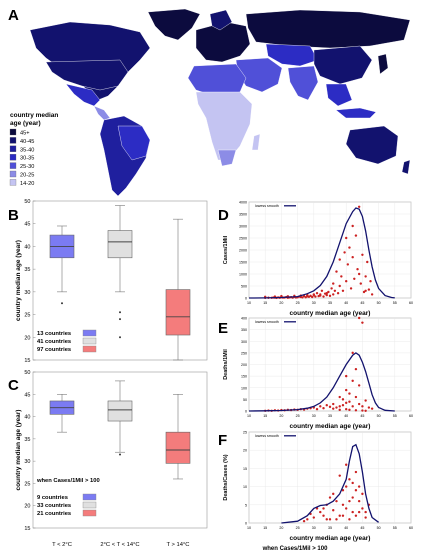 This screenshot has width=426, height=555. I want to click on south-africa-shape, so click(227, 158).